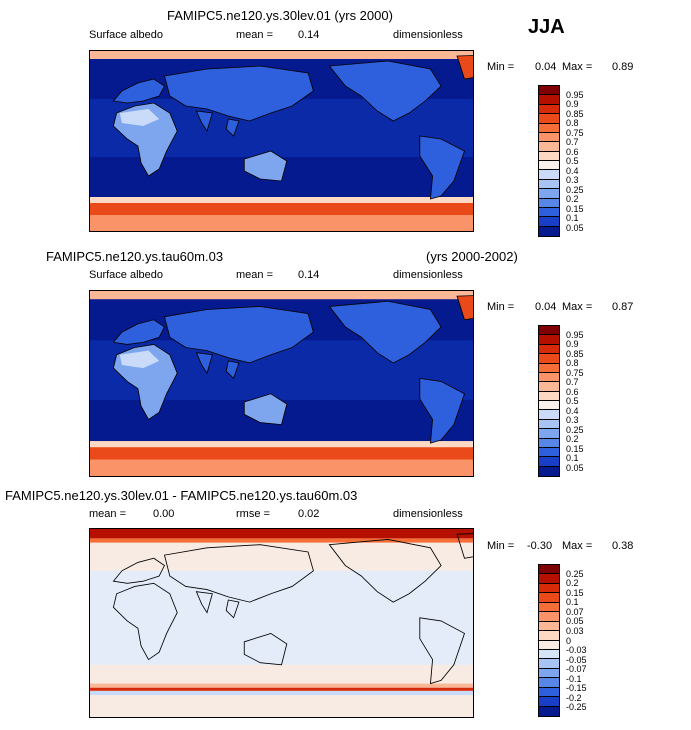  What do you see at coordinates (575, 372) in the screenshot?
I see `colorbar-level-label: 0.75` at bounding box center [575, 372].